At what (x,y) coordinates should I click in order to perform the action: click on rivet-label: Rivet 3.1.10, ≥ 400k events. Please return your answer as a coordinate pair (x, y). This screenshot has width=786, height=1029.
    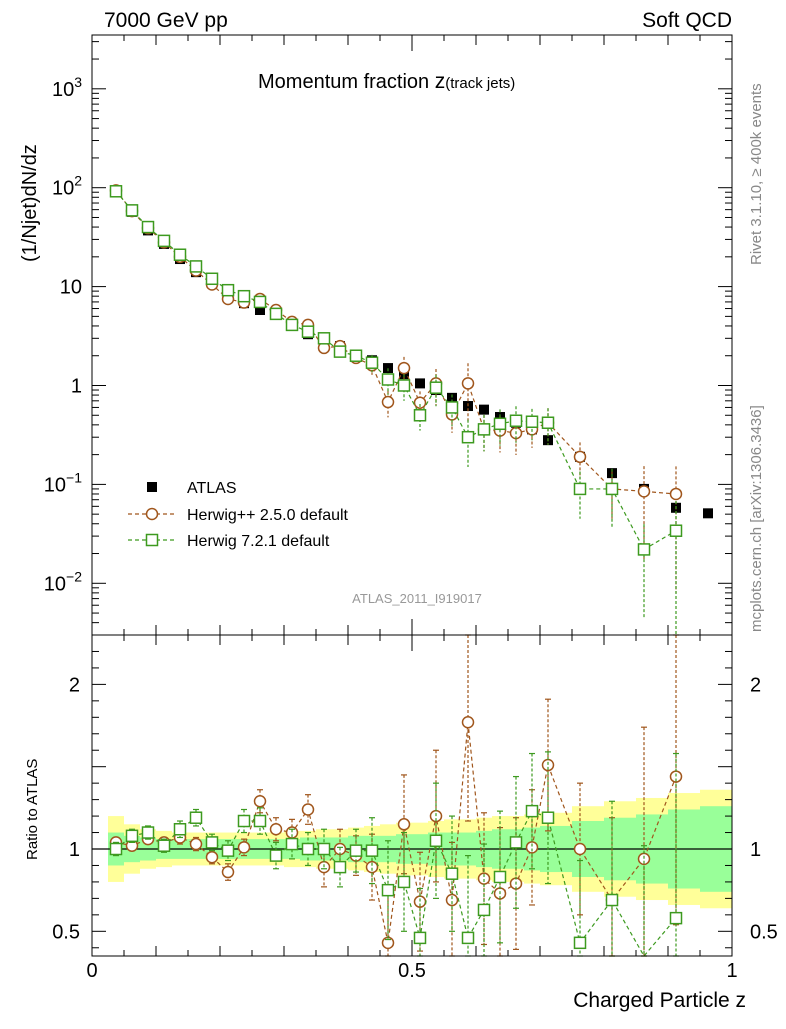
    Looking at the image, I should click on (756, 174).